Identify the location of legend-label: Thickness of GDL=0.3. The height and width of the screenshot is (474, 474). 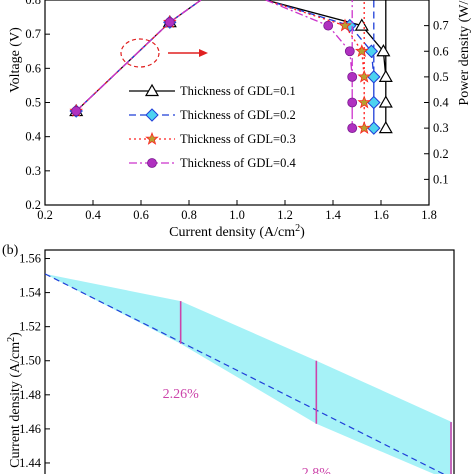
(238, 139).